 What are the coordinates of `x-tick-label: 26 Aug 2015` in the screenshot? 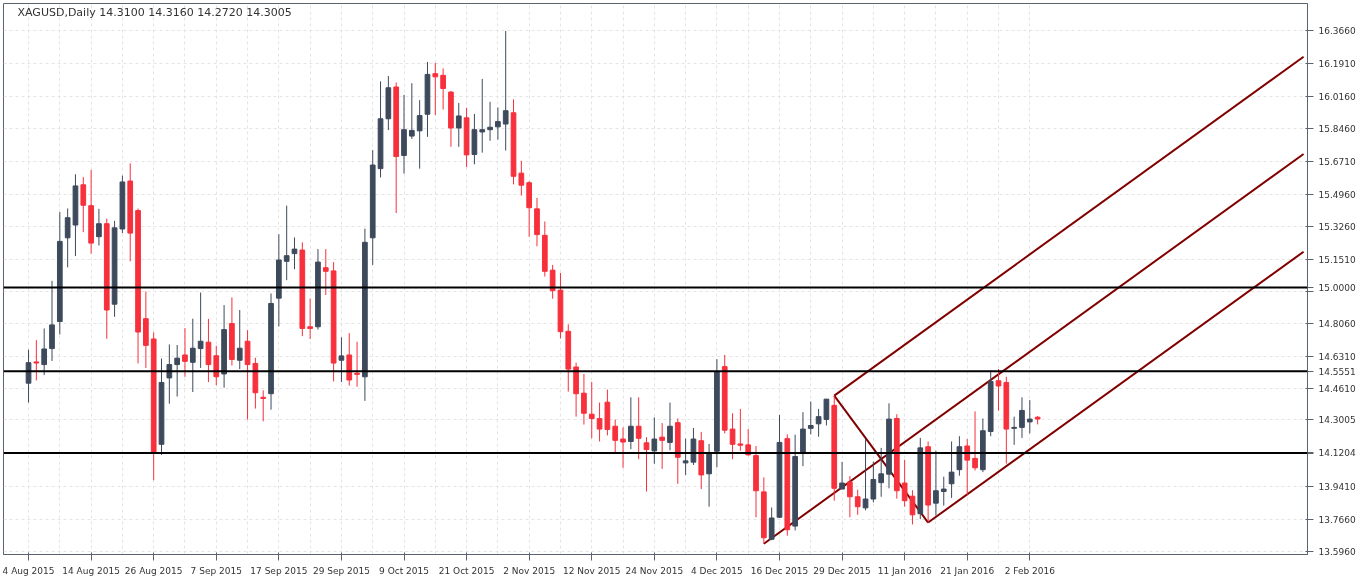 It's located at (153, 570).